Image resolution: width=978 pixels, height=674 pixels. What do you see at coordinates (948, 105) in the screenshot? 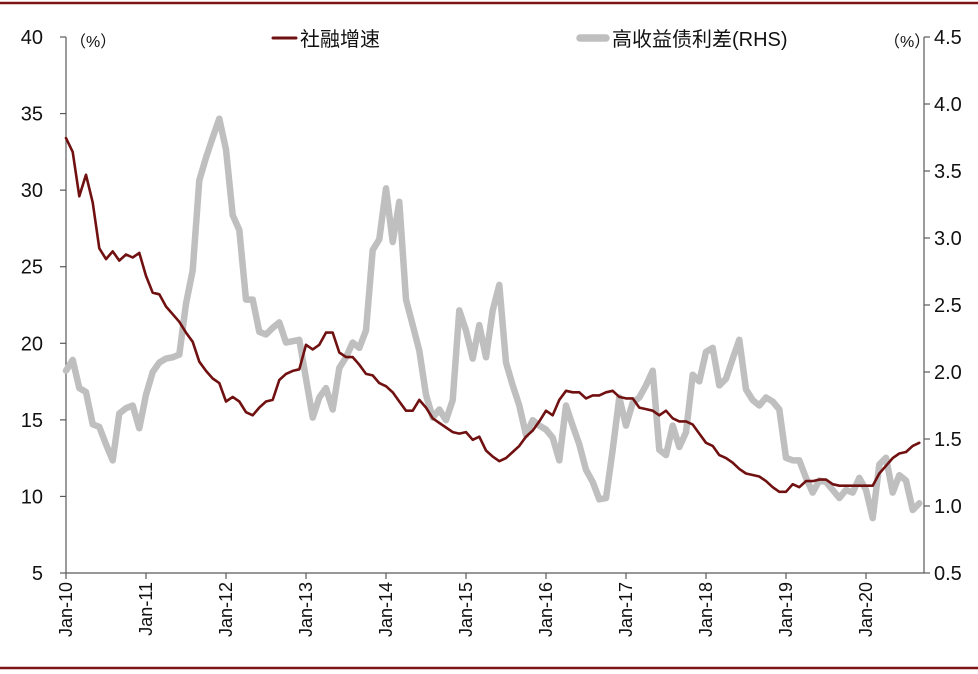
I see `y-right-tick-label: 4.0` at bounding box center [948, 105].